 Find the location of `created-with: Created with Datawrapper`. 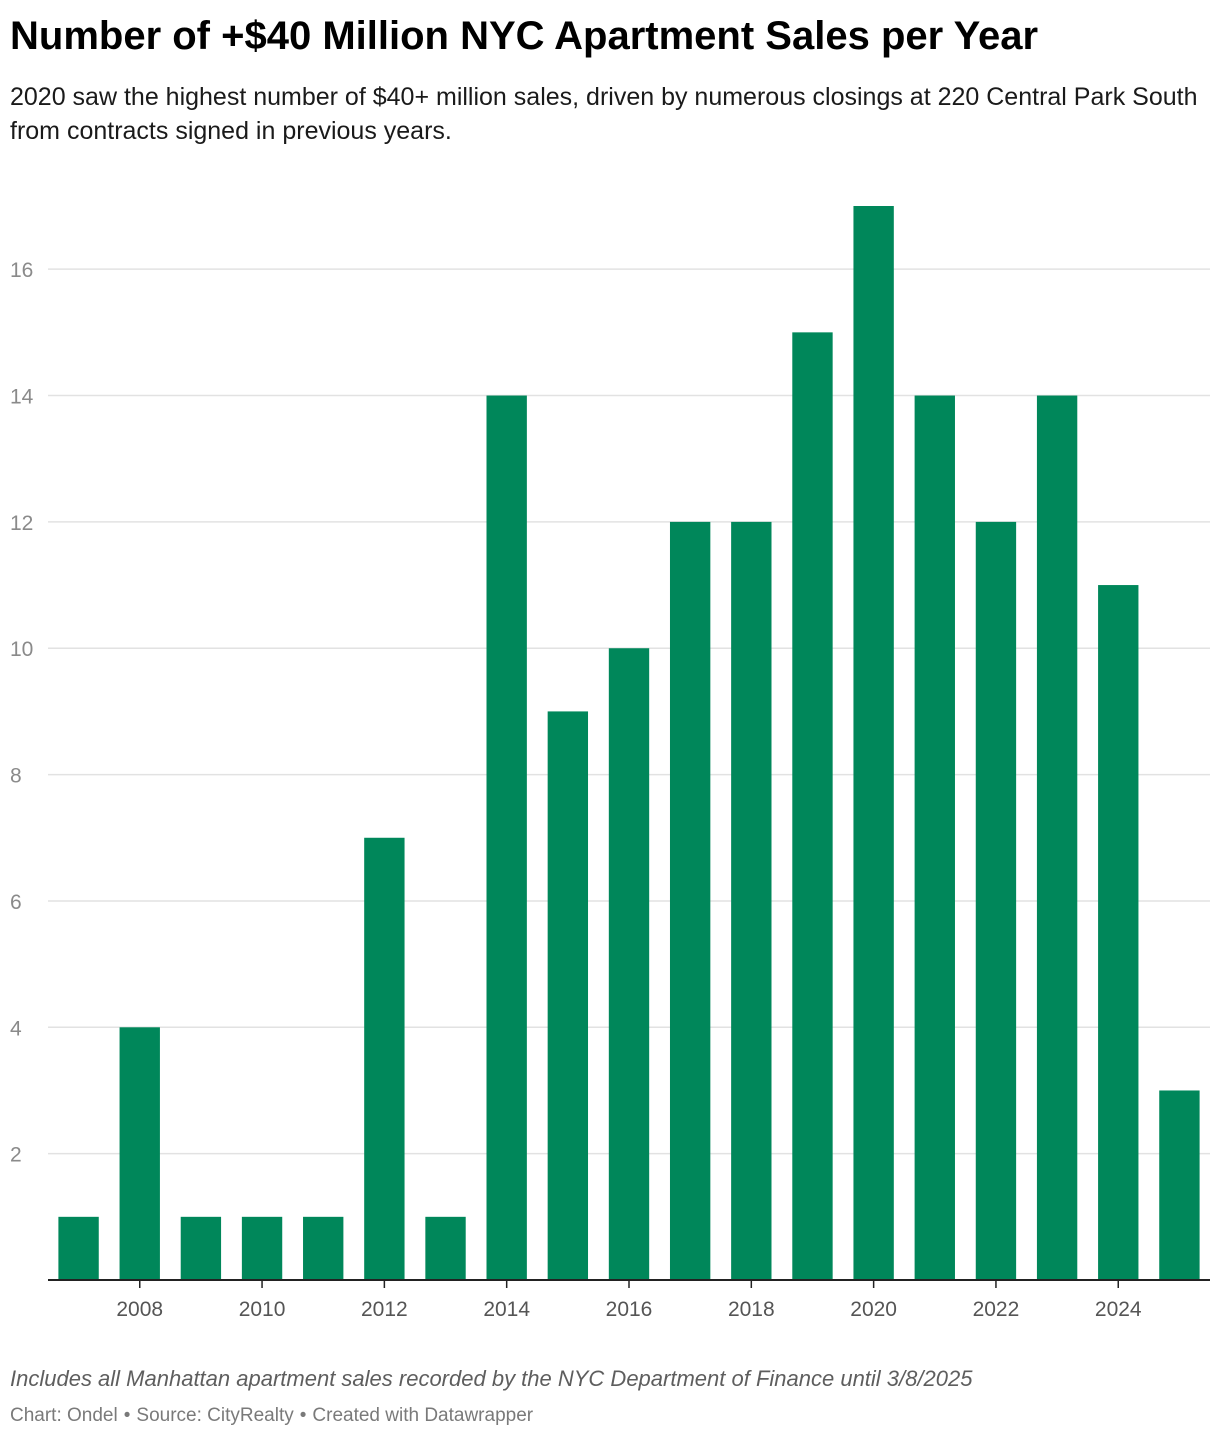

created-with: Created with Datawrapper is located at coordinates (423, 1415).